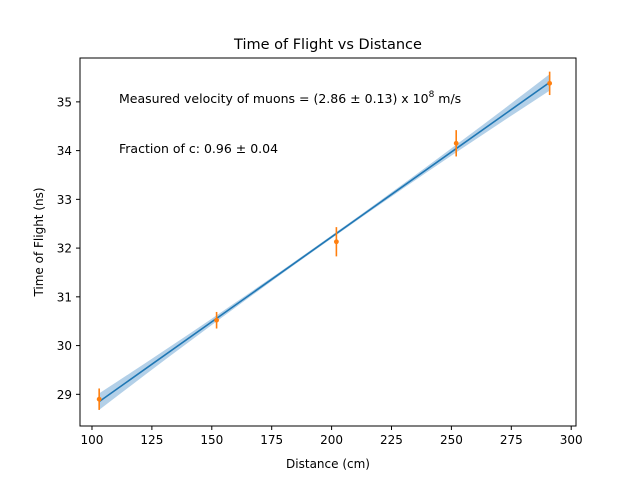 The width and height of the screenshot is (640, 480). What do you see at coordinates (64, 297) in the screenshot?
I see `y-tick-label: 31` at bounding box center [64, 297].